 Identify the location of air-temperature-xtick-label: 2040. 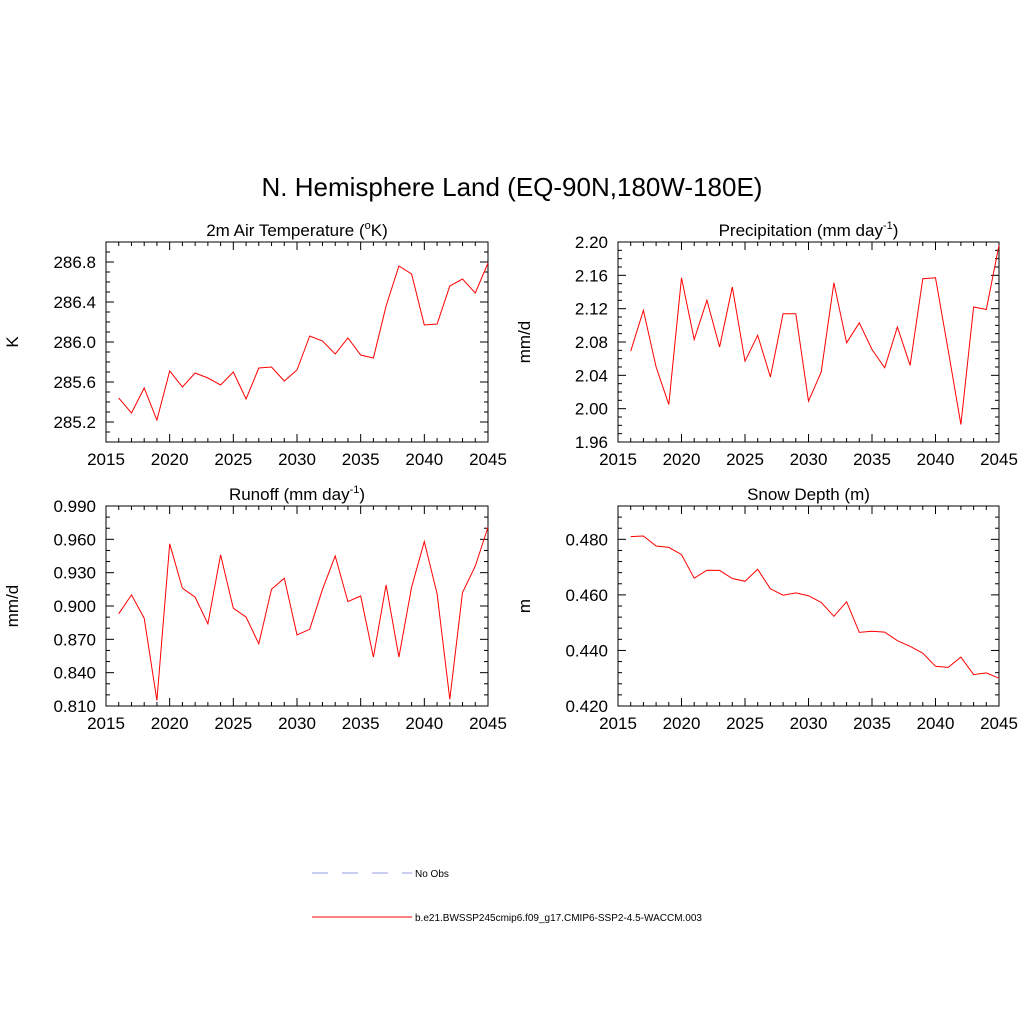
(424, 459).